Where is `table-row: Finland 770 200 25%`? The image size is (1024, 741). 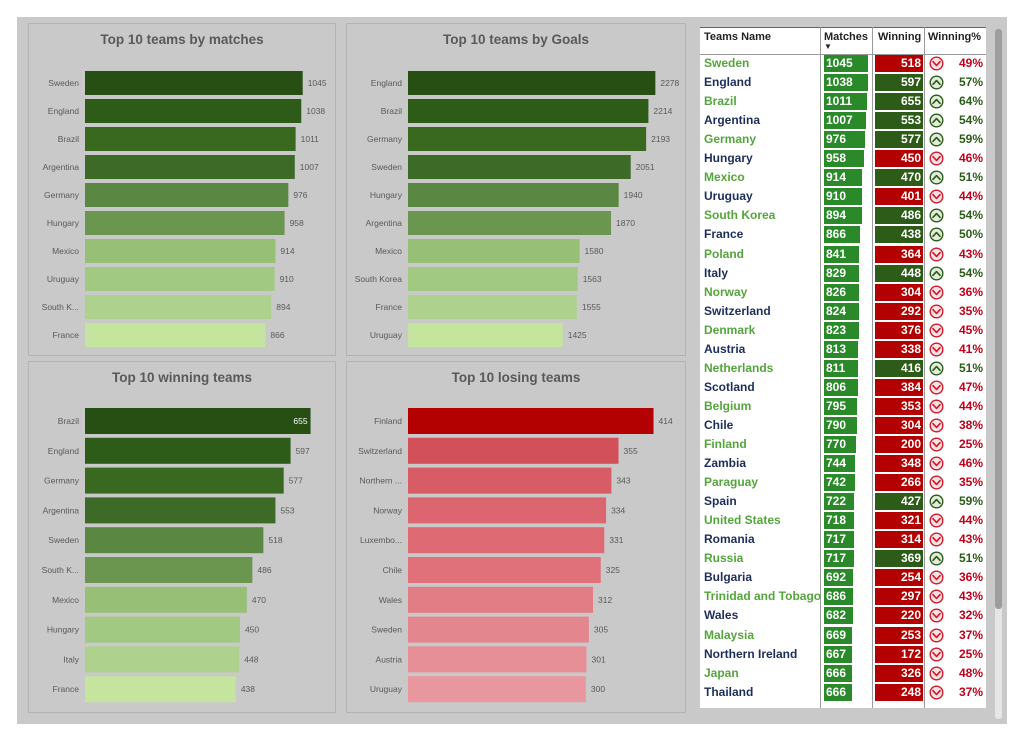
table-row: Finland 770 200 25% is located at coordinates (843, 444).